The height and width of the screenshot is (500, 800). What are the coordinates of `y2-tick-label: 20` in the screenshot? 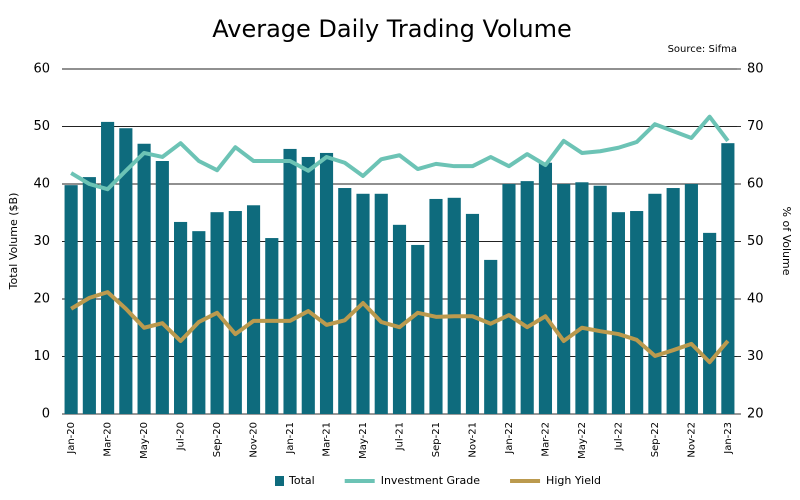 It's located at (755, 414).